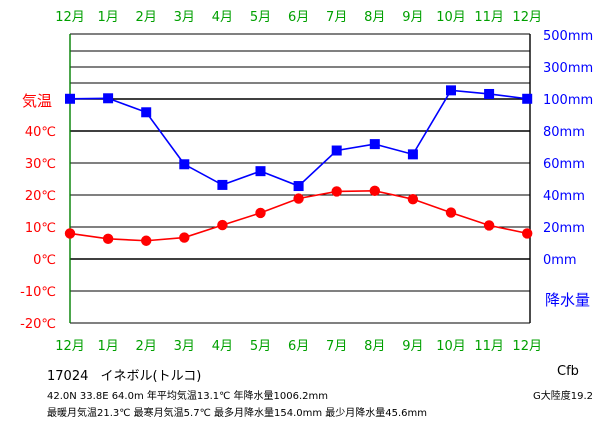 This screenshot has height=425, width=611. I want to click on month-label-bottom: 8月, so click(374, 346).